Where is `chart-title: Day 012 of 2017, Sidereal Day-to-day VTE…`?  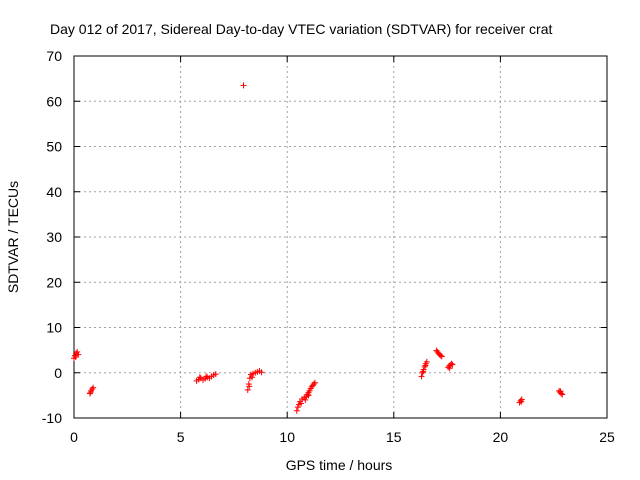
chart-title: Day 012 of 2017, Sidereal Day-to-day VTE… is located at coordinates (301, 29).